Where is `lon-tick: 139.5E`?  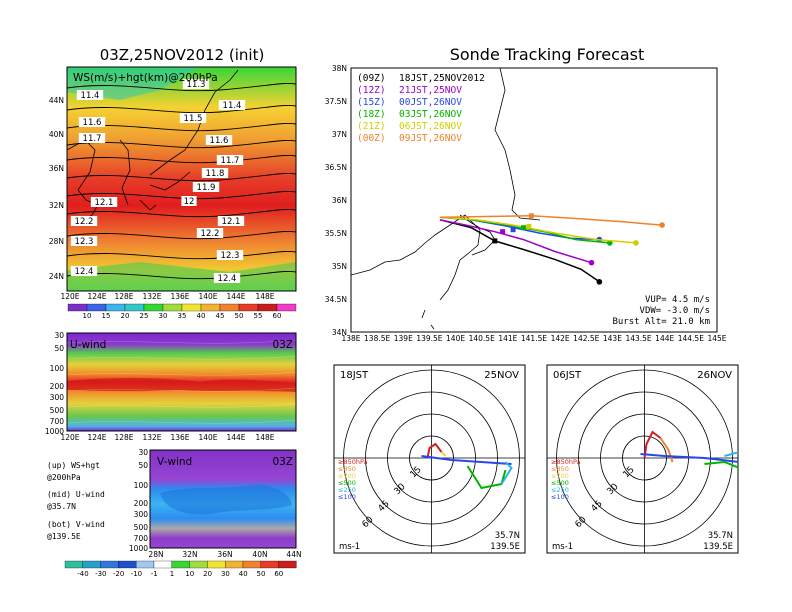
lon-tick: 139.5E is located at coordinates (429, 338).